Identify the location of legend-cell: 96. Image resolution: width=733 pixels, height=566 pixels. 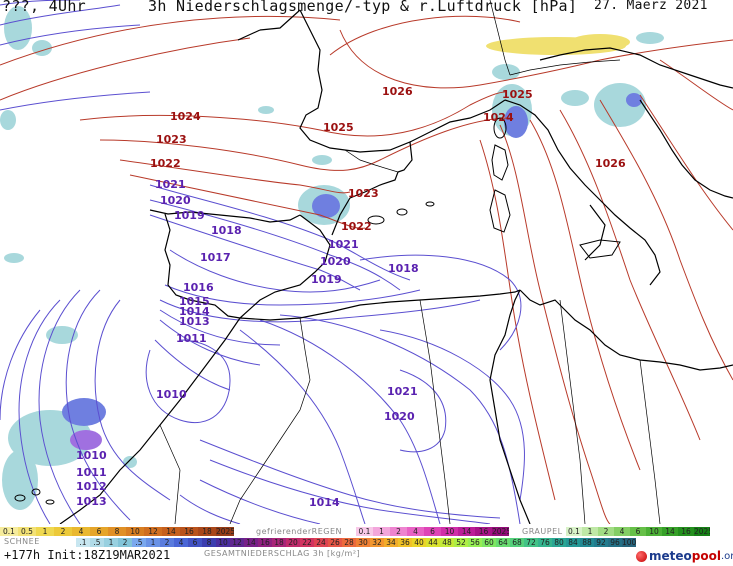
(615, 542).